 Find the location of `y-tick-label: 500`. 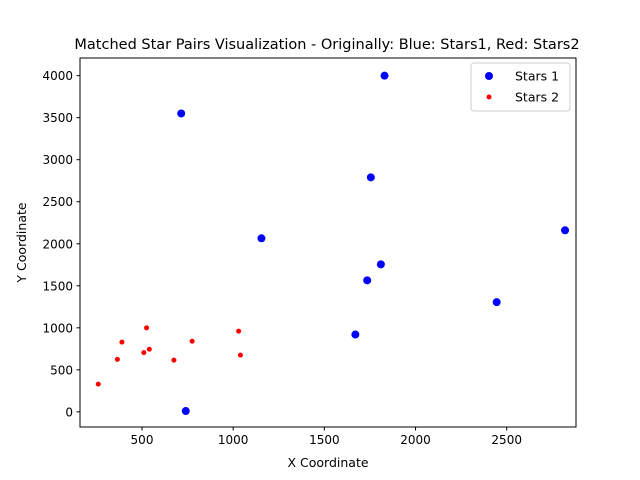

y-tick-label: 500 is located at coordinates (61, 370).